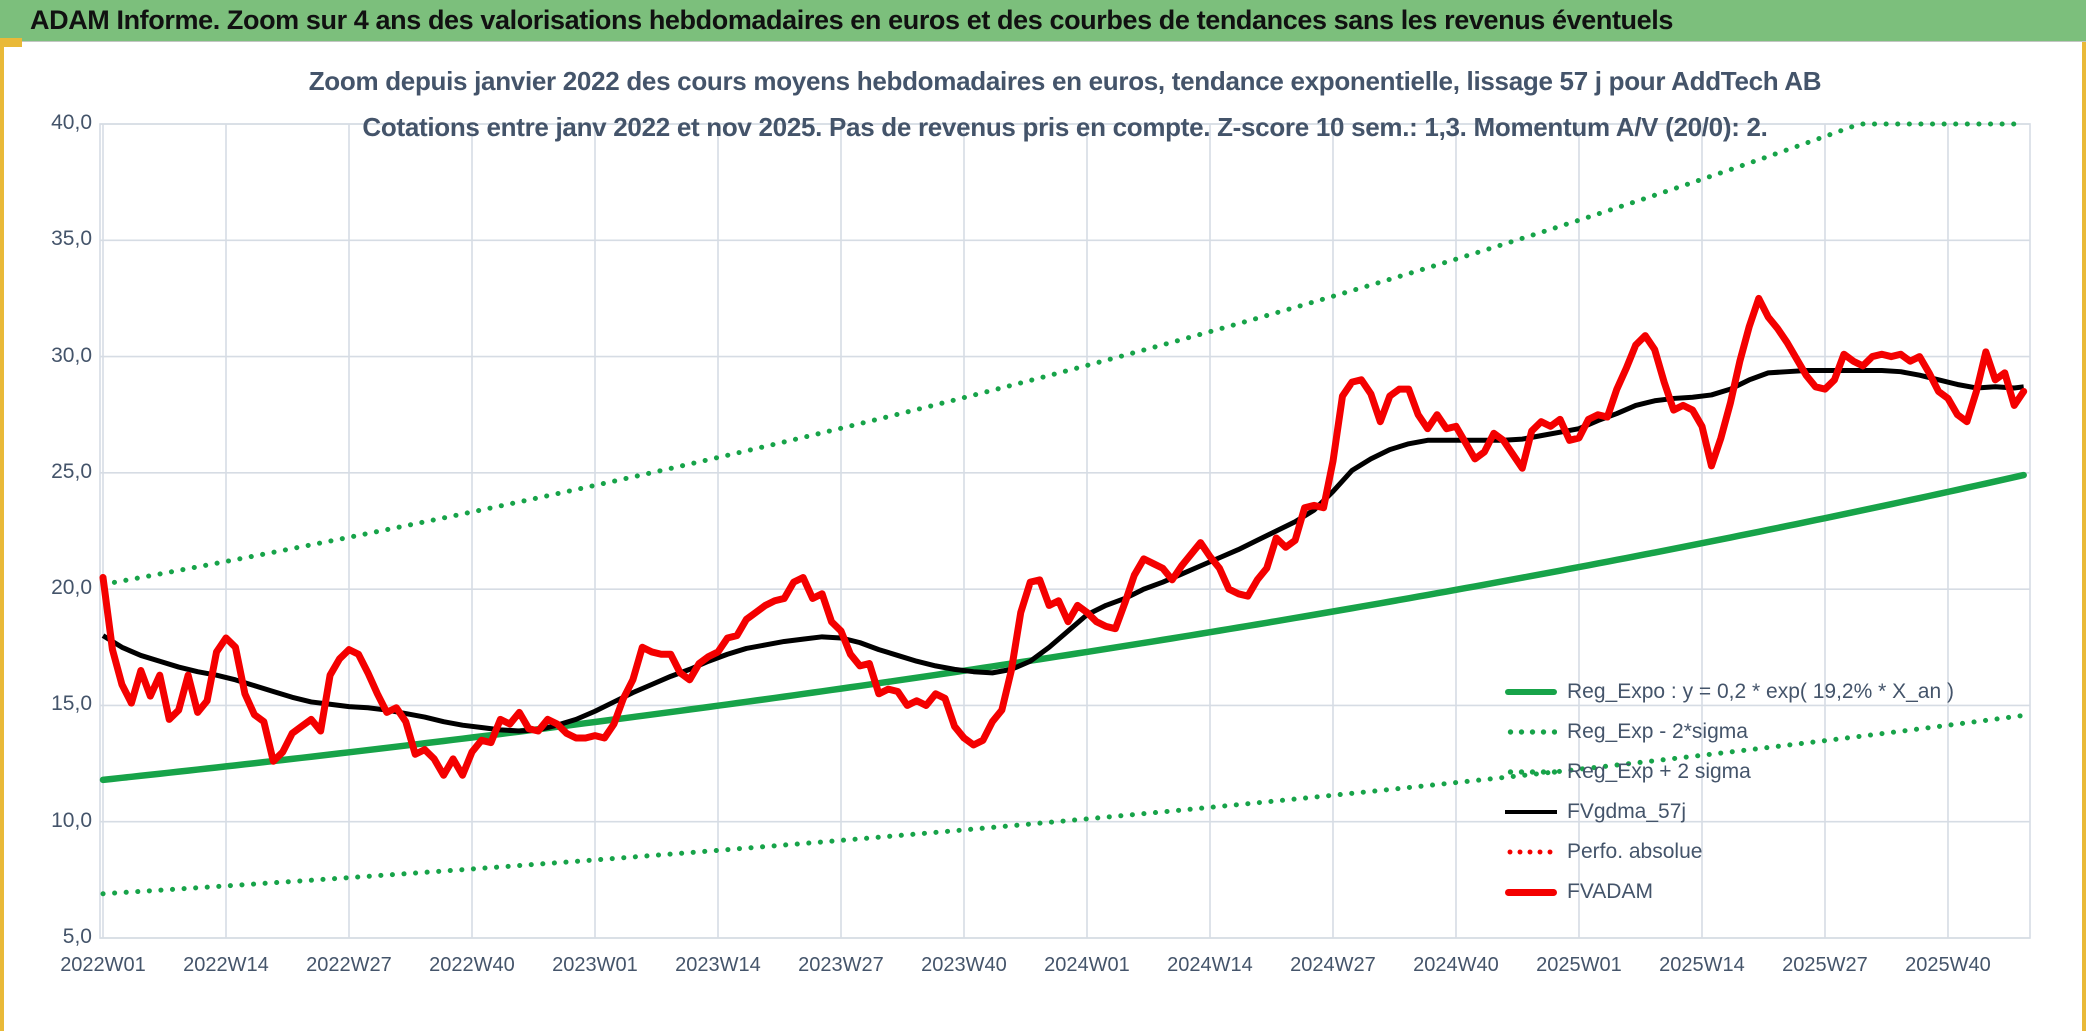 The image size is (2086, 1031). I want to click on x-axis-tick-label: 2025W01, so click(1579, 965).